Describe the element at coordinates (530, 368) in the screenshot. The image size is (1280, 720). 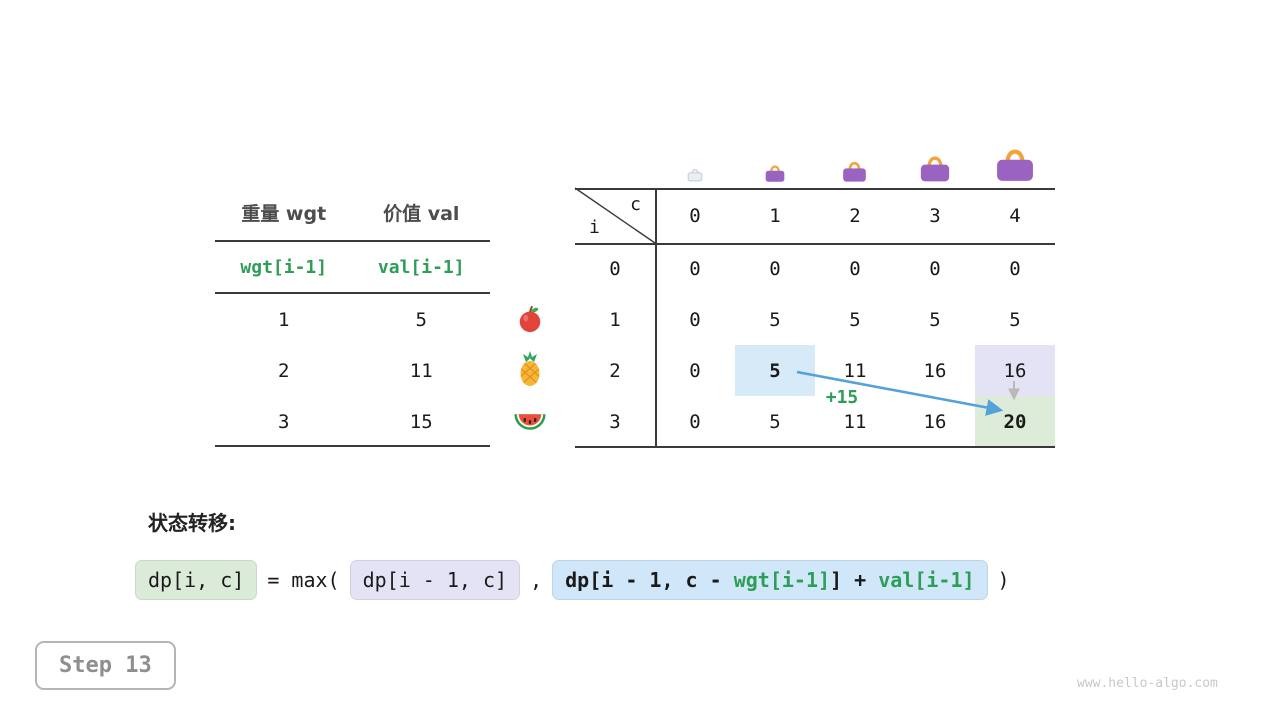
I see `pineapple-icon` at that location.